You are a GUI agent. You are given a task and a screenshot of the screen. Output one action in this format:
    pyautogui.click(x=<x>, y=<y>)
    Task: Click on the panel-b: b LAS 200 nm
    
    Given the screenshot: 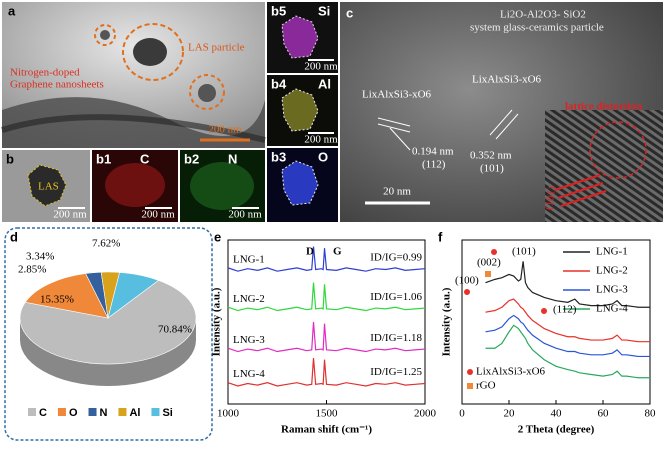 What is the action you would take?
    pyautogui.click(x=46, y=186)
    